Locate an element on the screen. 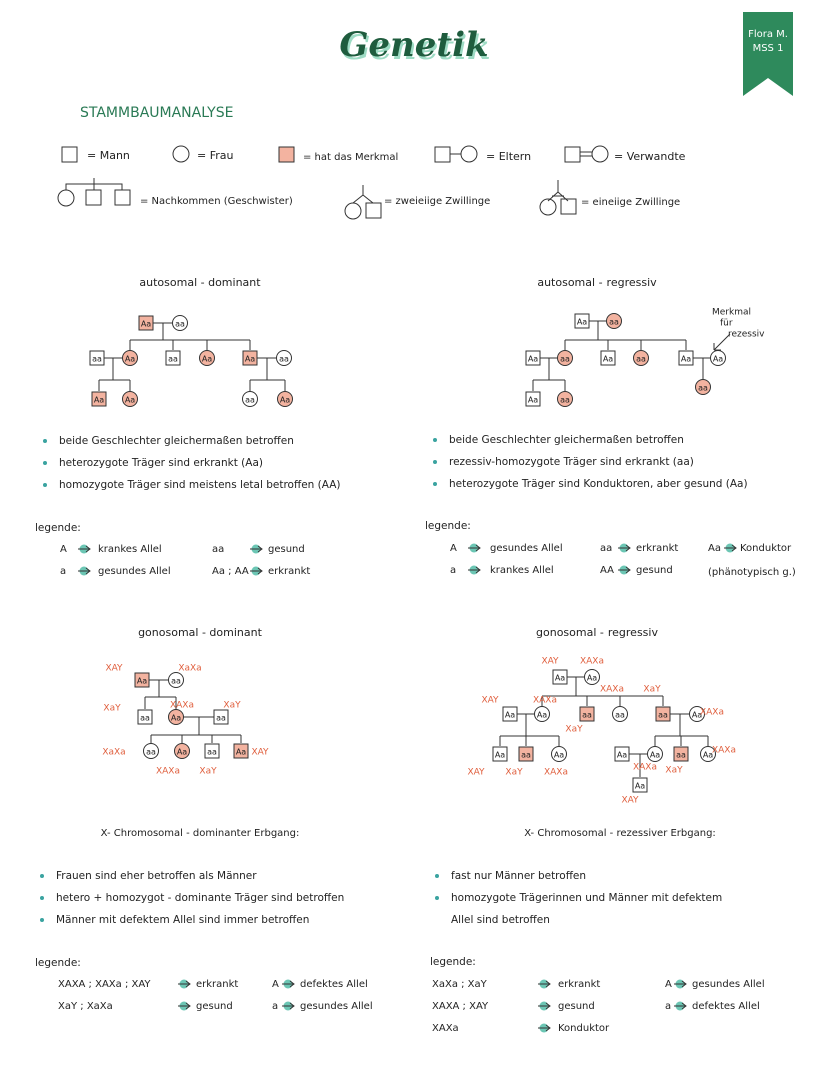 This screenshot has height=1086, width=828. heading-part: autosomal - is located at coordinates (569, 282).